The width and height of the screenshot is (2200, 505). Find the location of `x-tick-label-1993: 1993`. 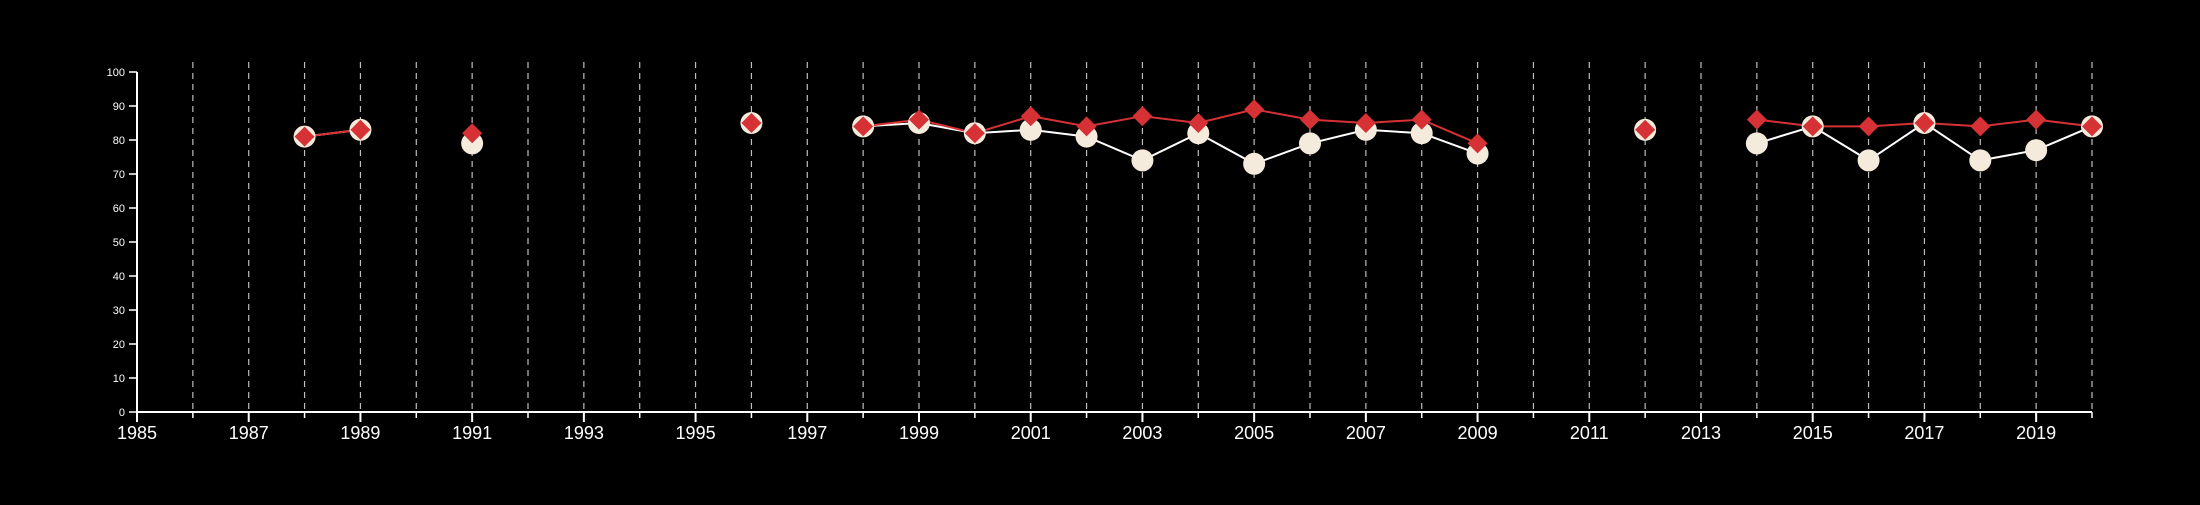

x-tick-label-1993: 1993 is located at coordinates (584, 433).